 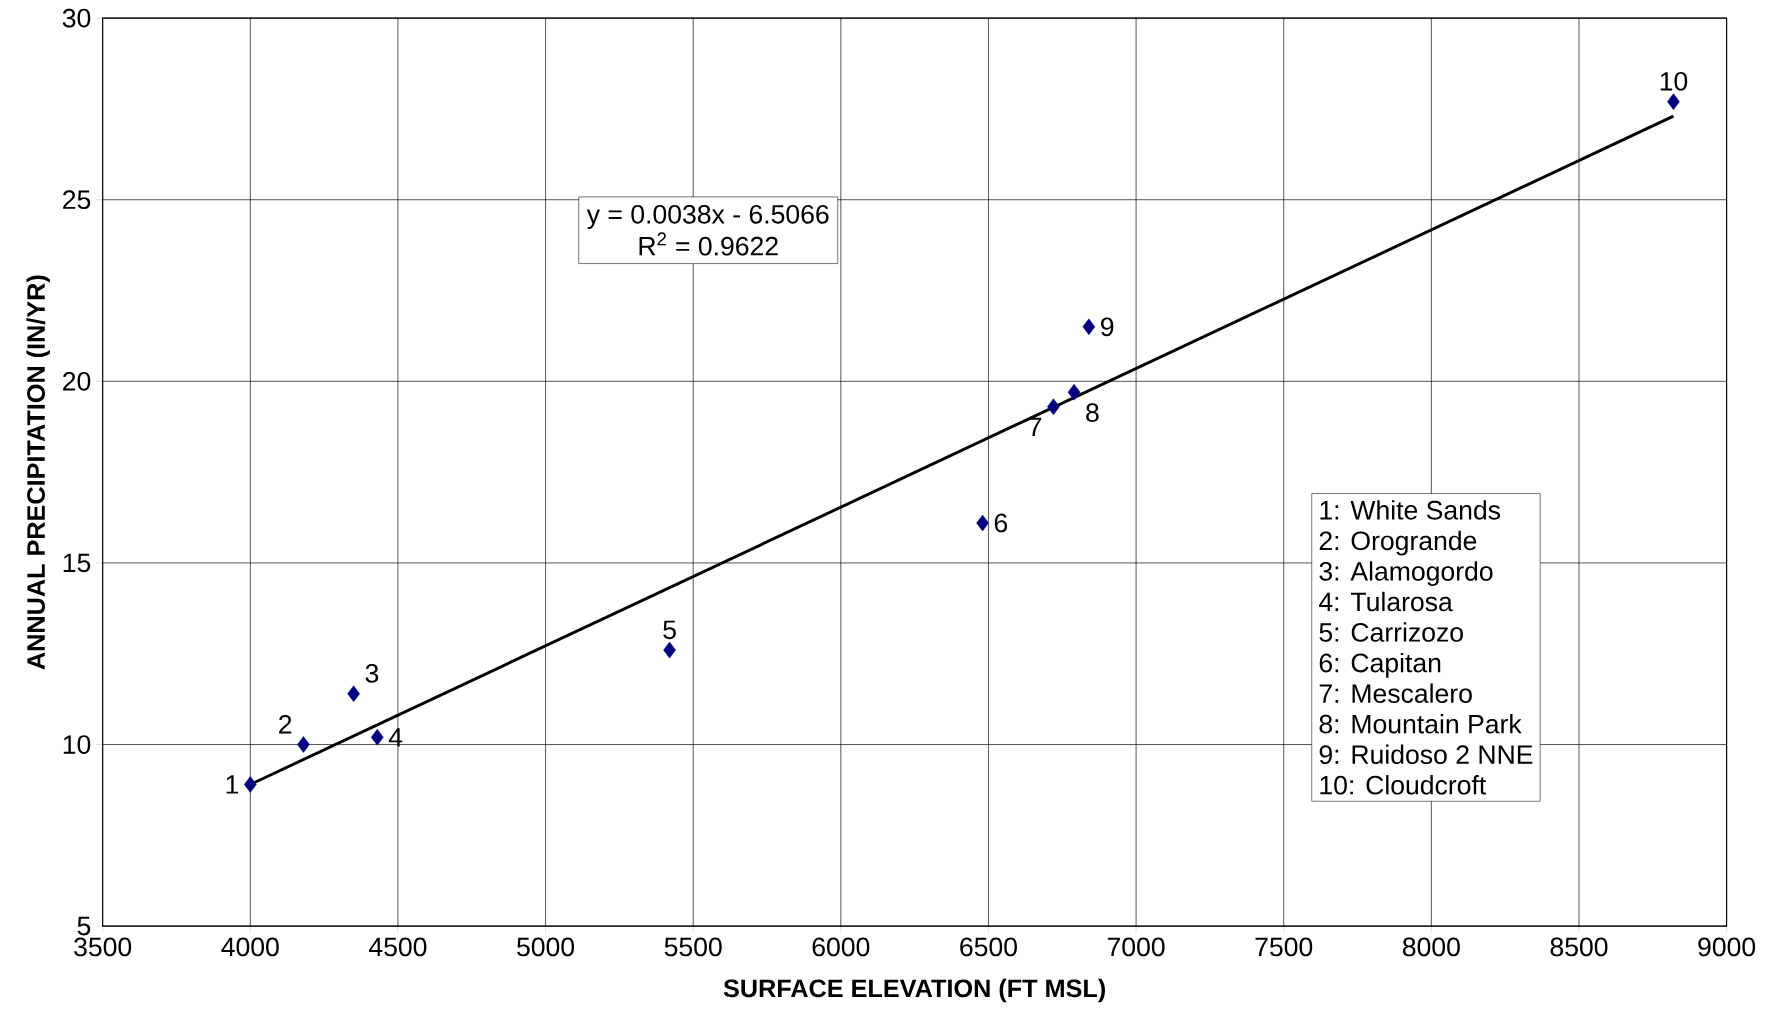 I want to click on annotation: 9: Ruidoso 2 NNE, so click(x=1426, y=754).